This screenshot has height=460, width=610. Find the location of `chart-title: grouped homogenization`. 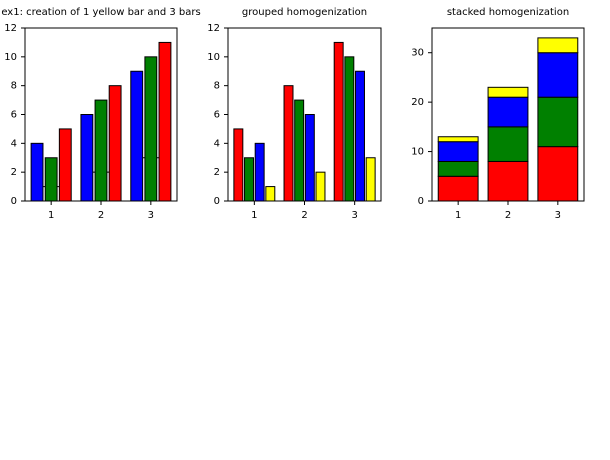

chart-title: grouped homogenization is located at coordinates (304, 12).